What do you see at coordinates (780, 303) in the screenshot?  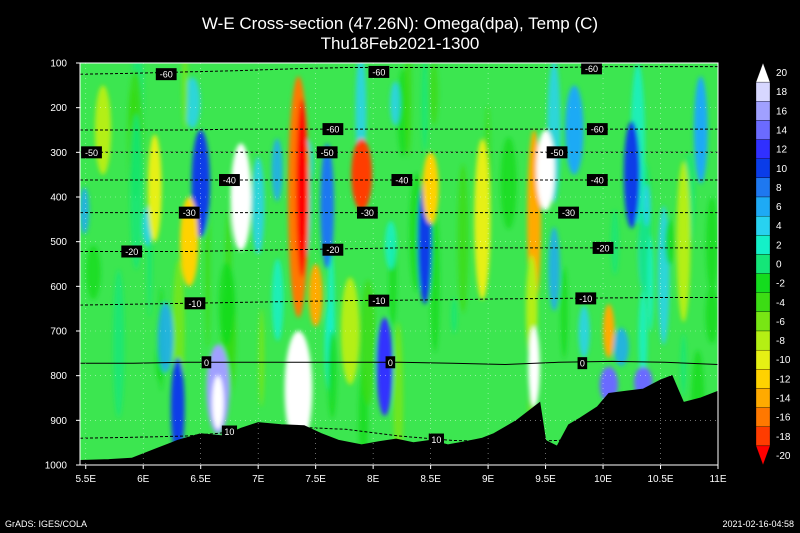 I see `colorbar-label: -4` at bounding box center [780, 303].